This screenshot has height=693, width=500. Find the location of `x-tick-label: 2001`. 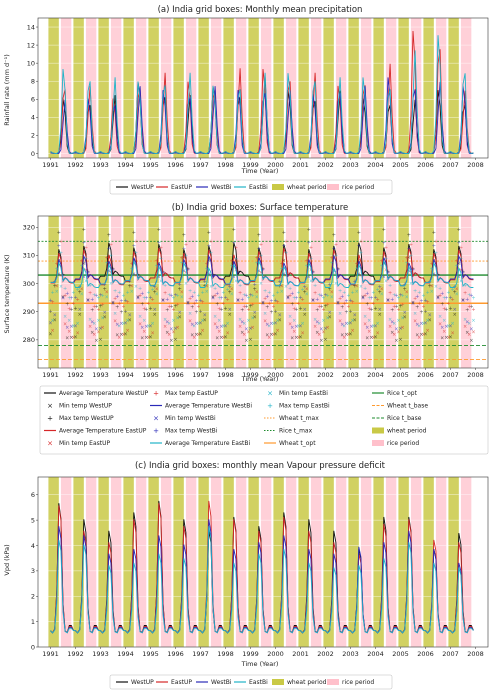

x-tick-label: 2001 is located at coordinates (300, 375).